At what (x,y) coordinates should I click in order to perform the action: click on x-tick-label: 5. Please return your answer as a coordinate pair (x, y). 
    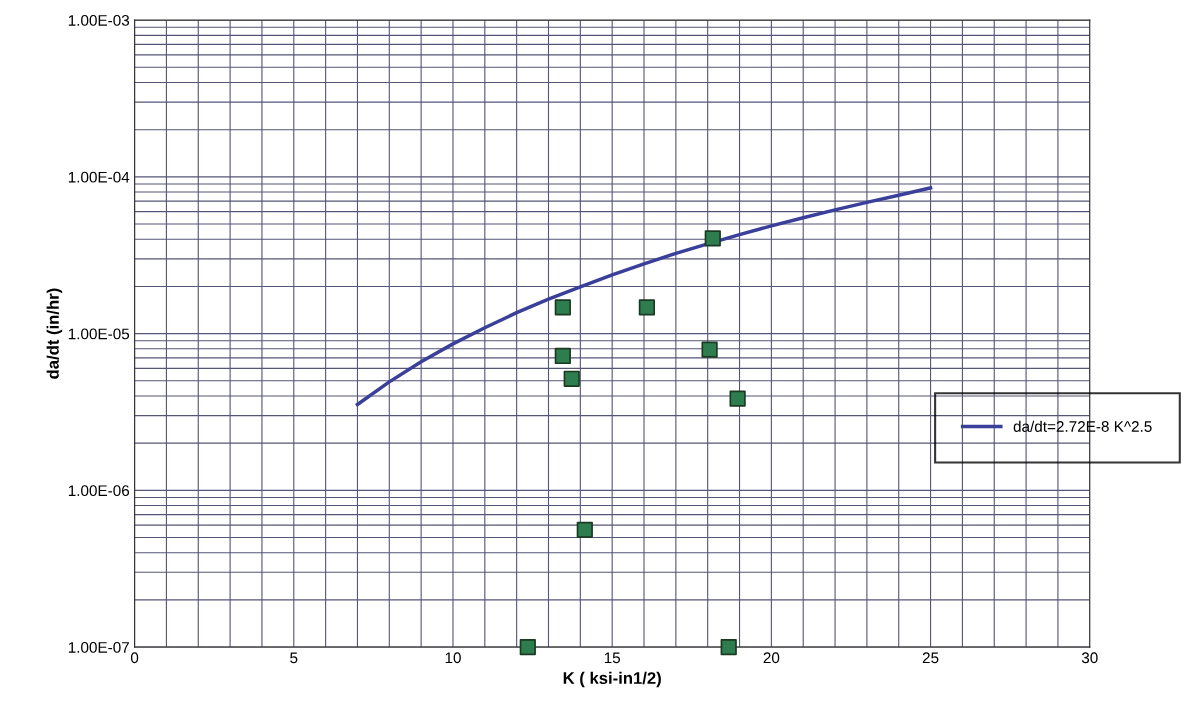
    Looking at the image, I should click on (294, 658).